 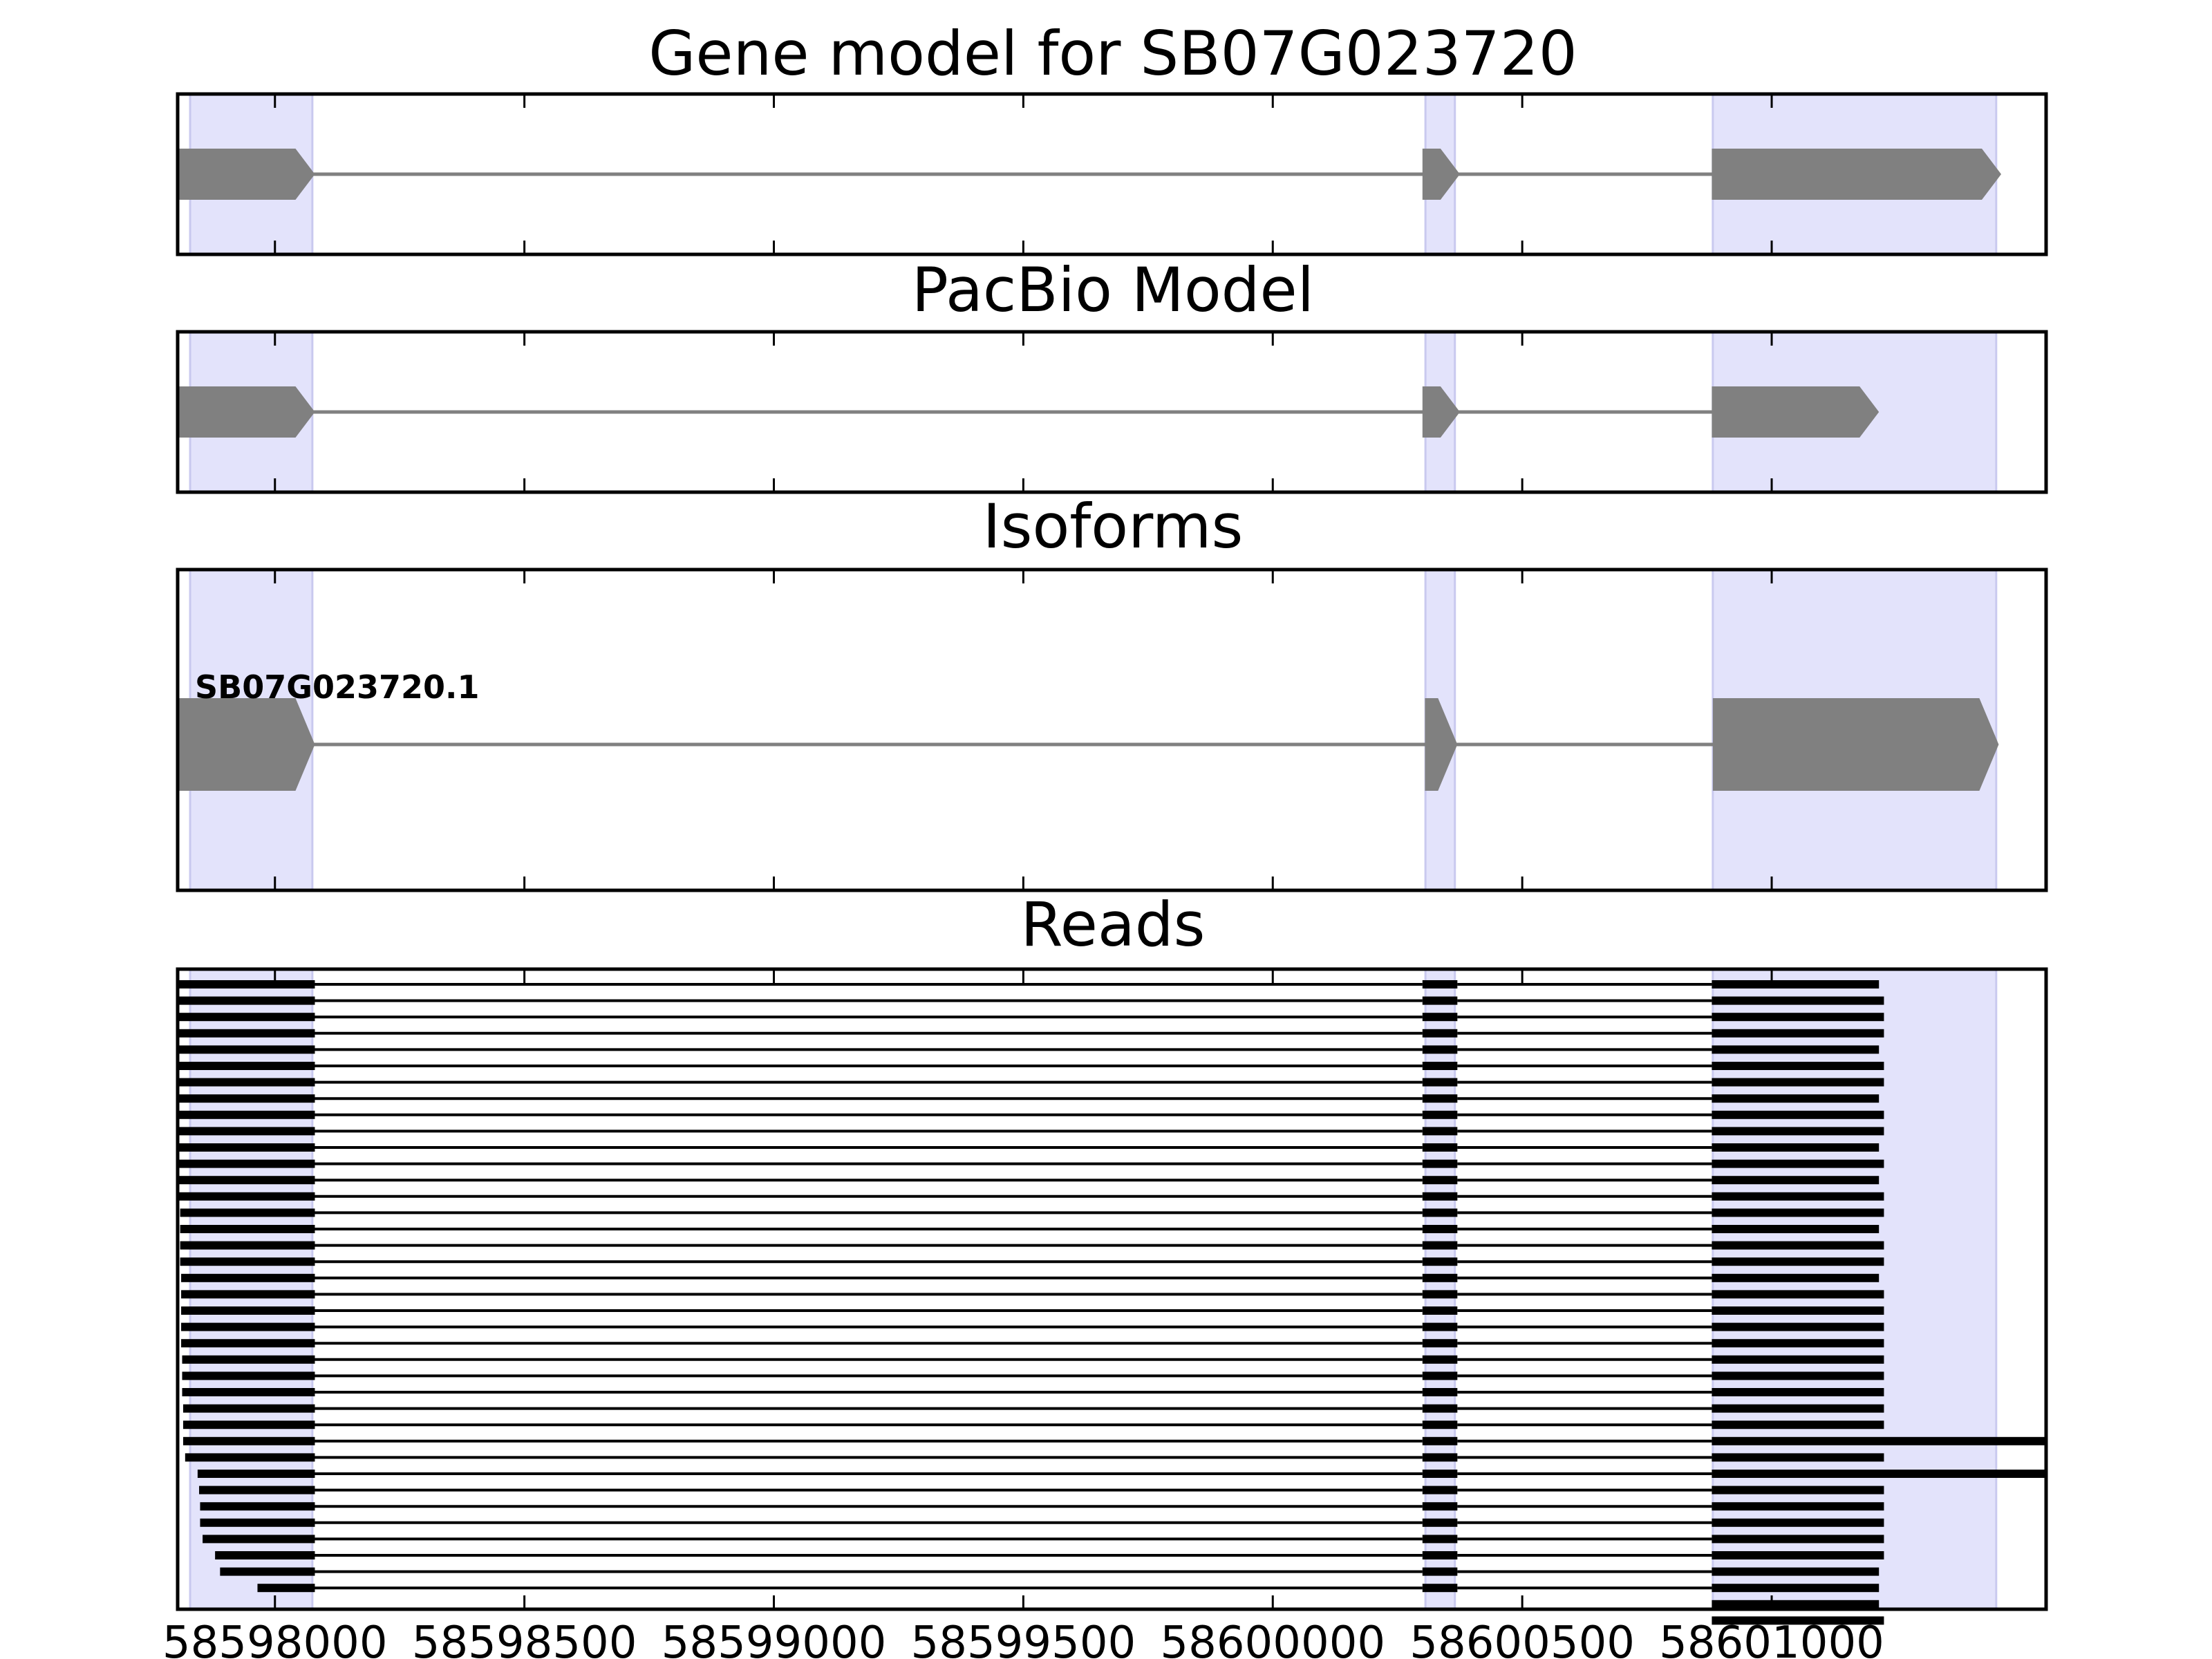 I want to click on x-tick-label: 58598000, so click(x=275, y=1638).